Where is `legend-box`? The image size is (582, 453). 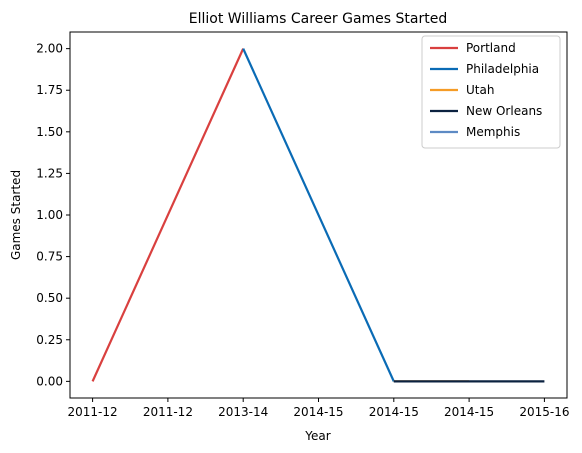 legend-box is located at coordinates (491, 92).